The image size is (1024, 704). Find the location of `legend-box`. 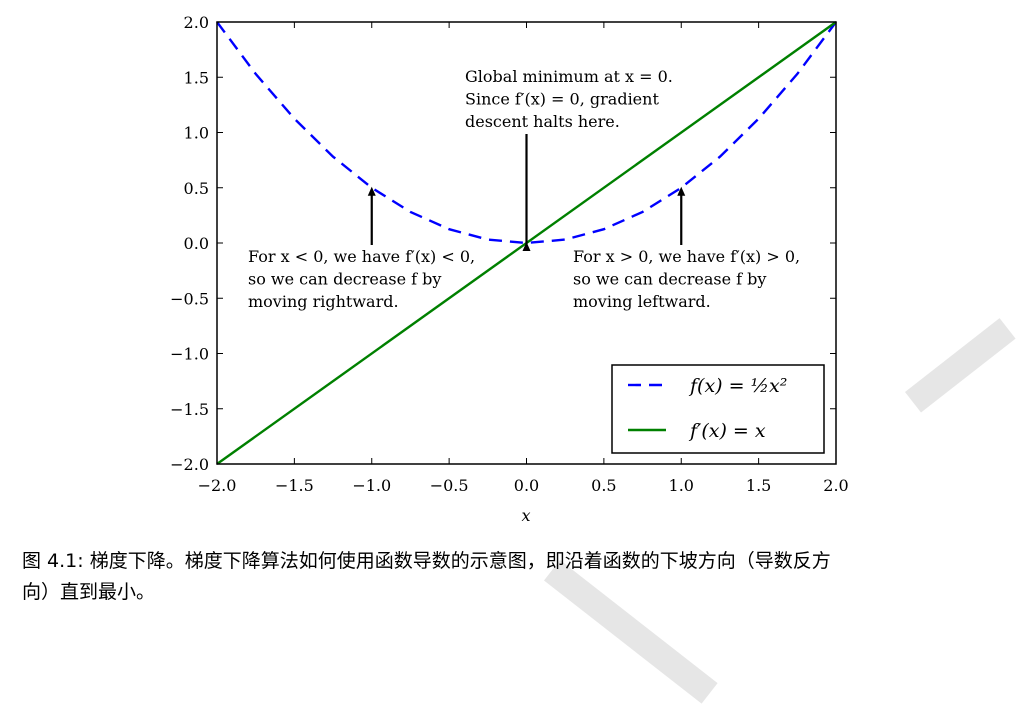

legend-box is located at coordinates (718, 409).